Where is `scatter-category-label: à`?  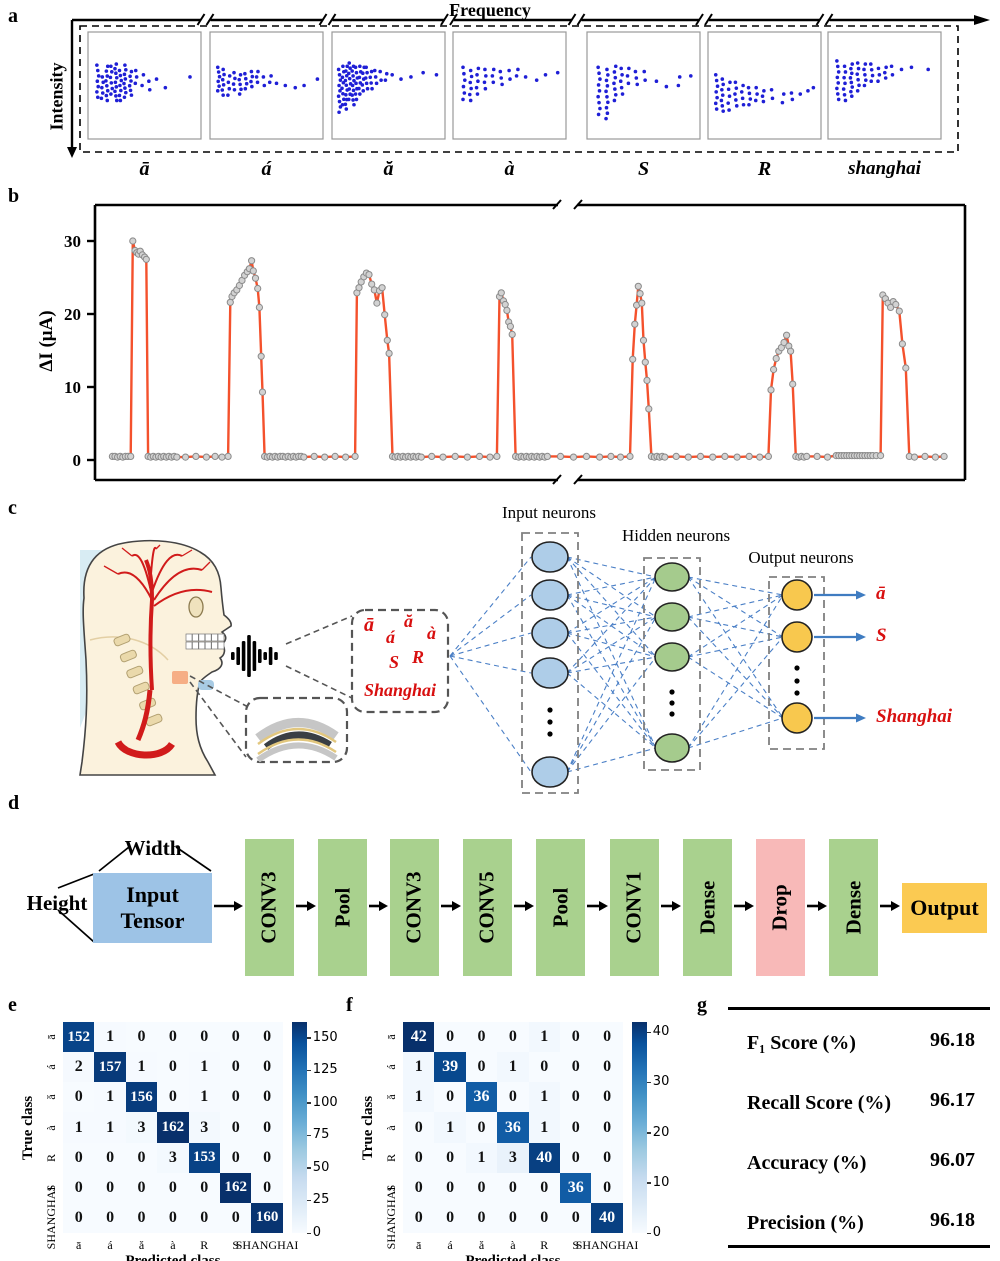
scatter-category-label: à is located at coordinates (509, 169).